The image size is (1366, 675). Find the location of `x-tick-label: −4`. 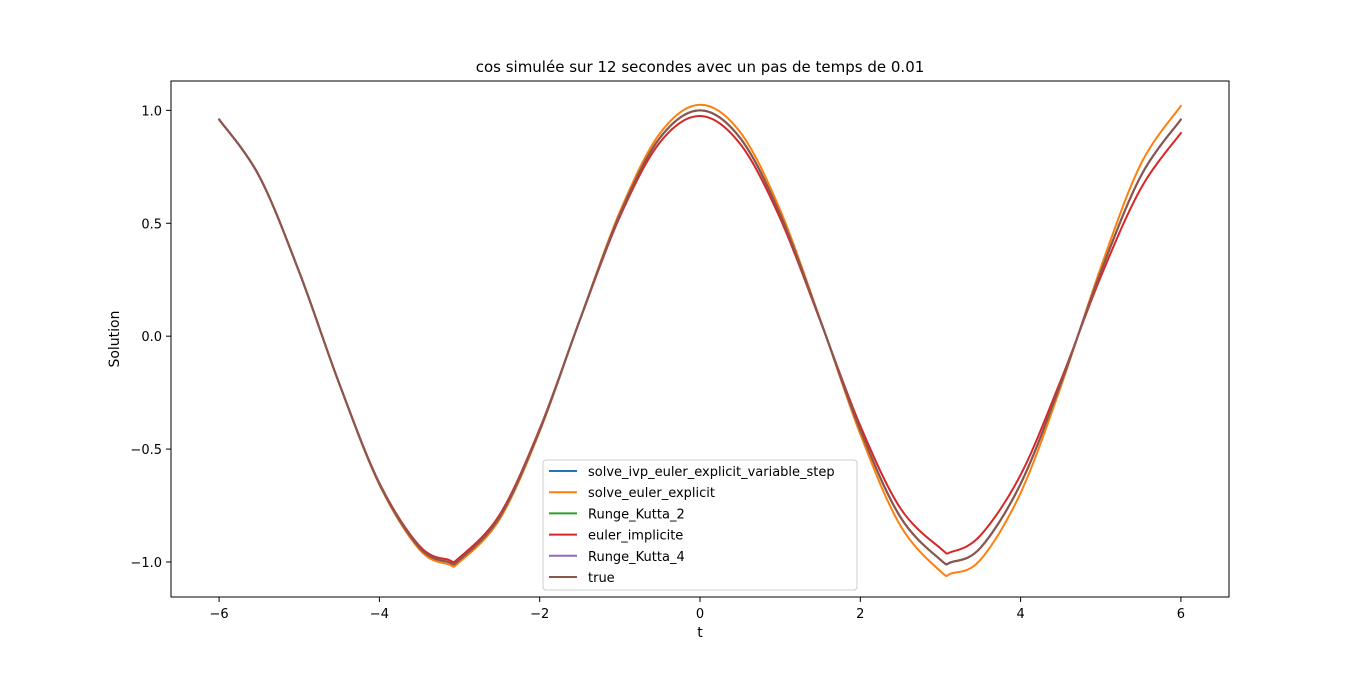

x-tick-label: −4 is located at coordinates (379, 614).